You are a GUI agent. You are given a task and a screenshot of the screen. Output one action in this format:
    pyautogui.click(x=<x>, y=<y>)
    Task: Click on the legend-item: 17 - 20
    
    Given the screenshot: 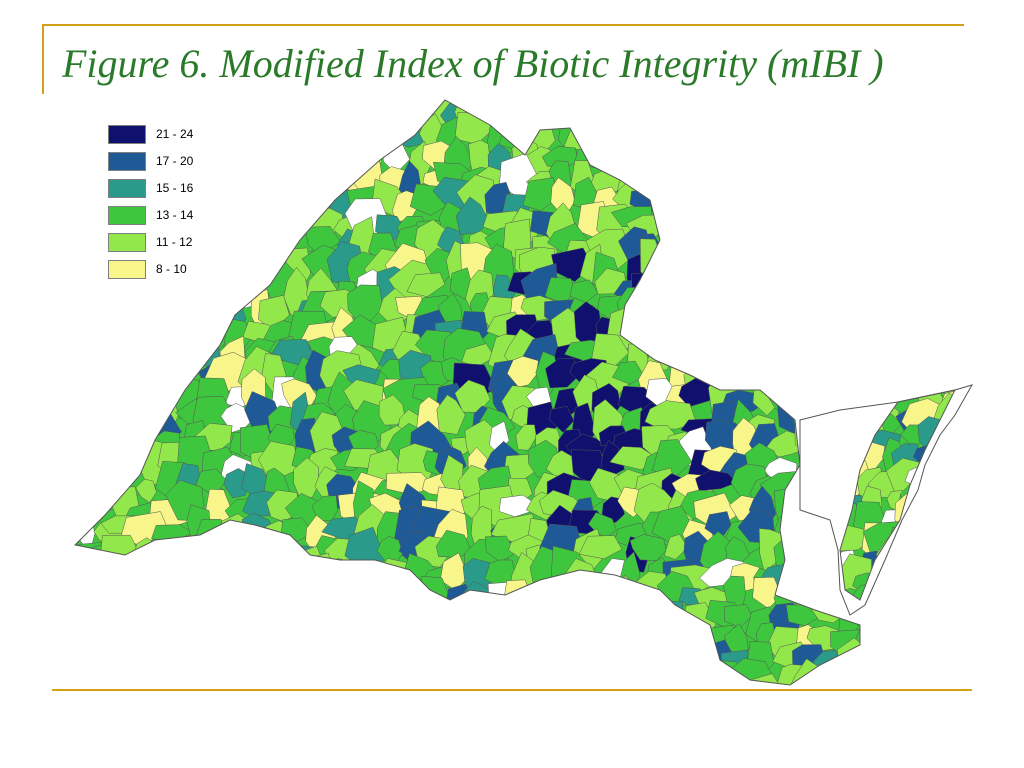 What is the action you would take?
    pyautogui.click(x=150, y=165)
    